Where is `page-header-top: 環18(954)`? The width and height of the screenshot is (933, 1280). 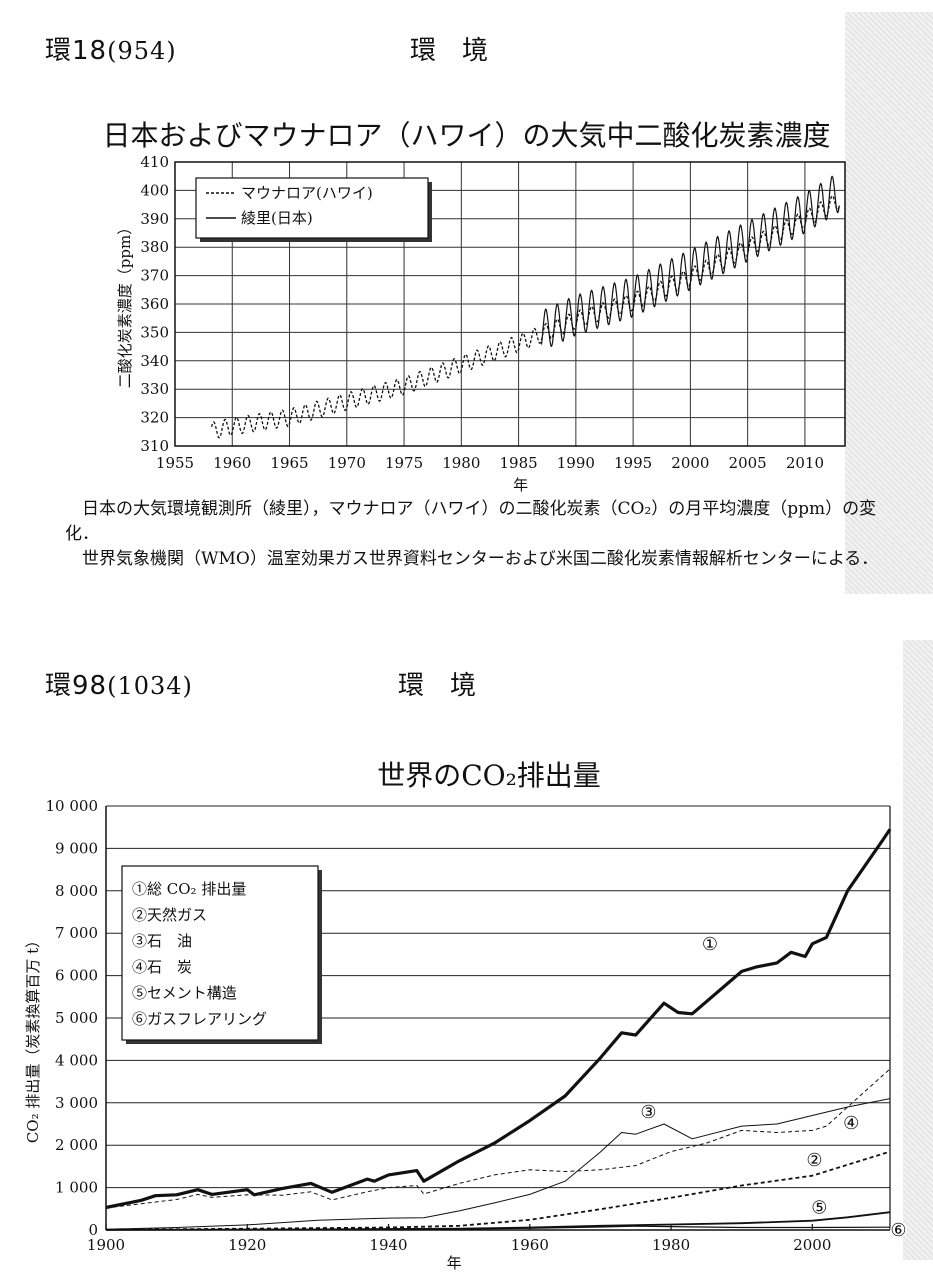
page-header-top: 環18(954) is located at coordinates (111, 48).